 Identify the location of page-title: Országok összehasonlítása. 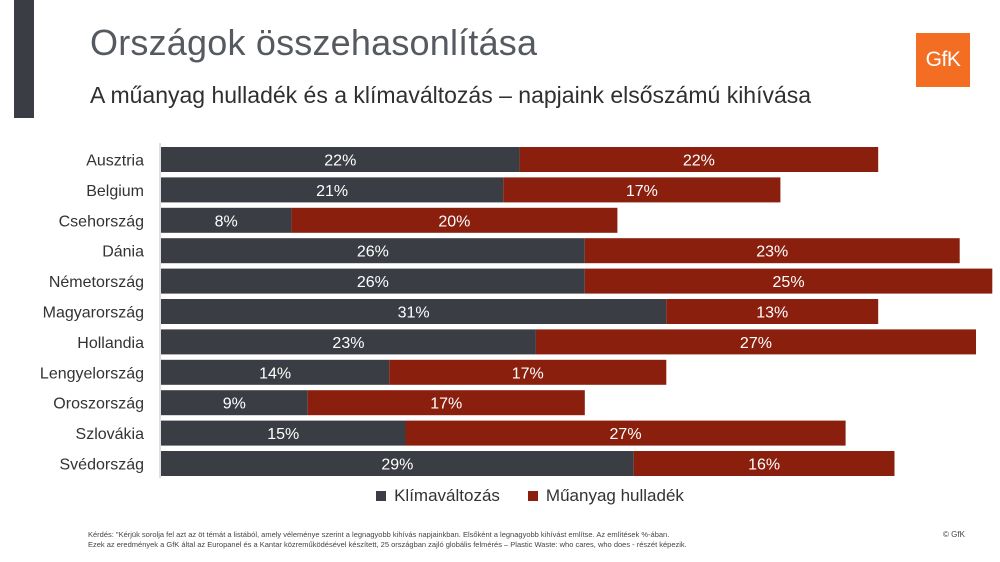
(314, 42).